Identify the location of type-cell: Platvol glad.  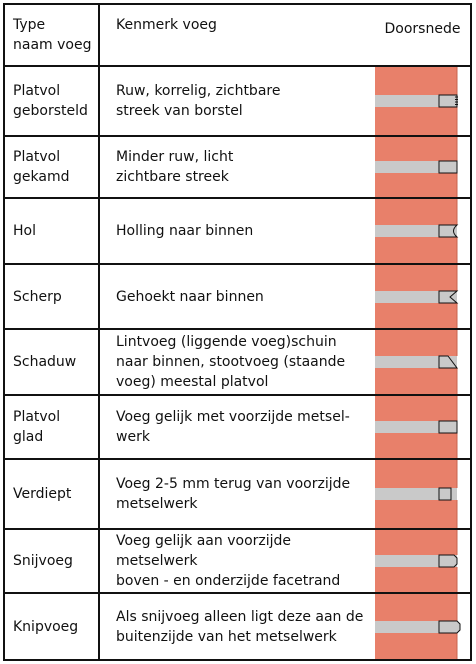
(52, 427).